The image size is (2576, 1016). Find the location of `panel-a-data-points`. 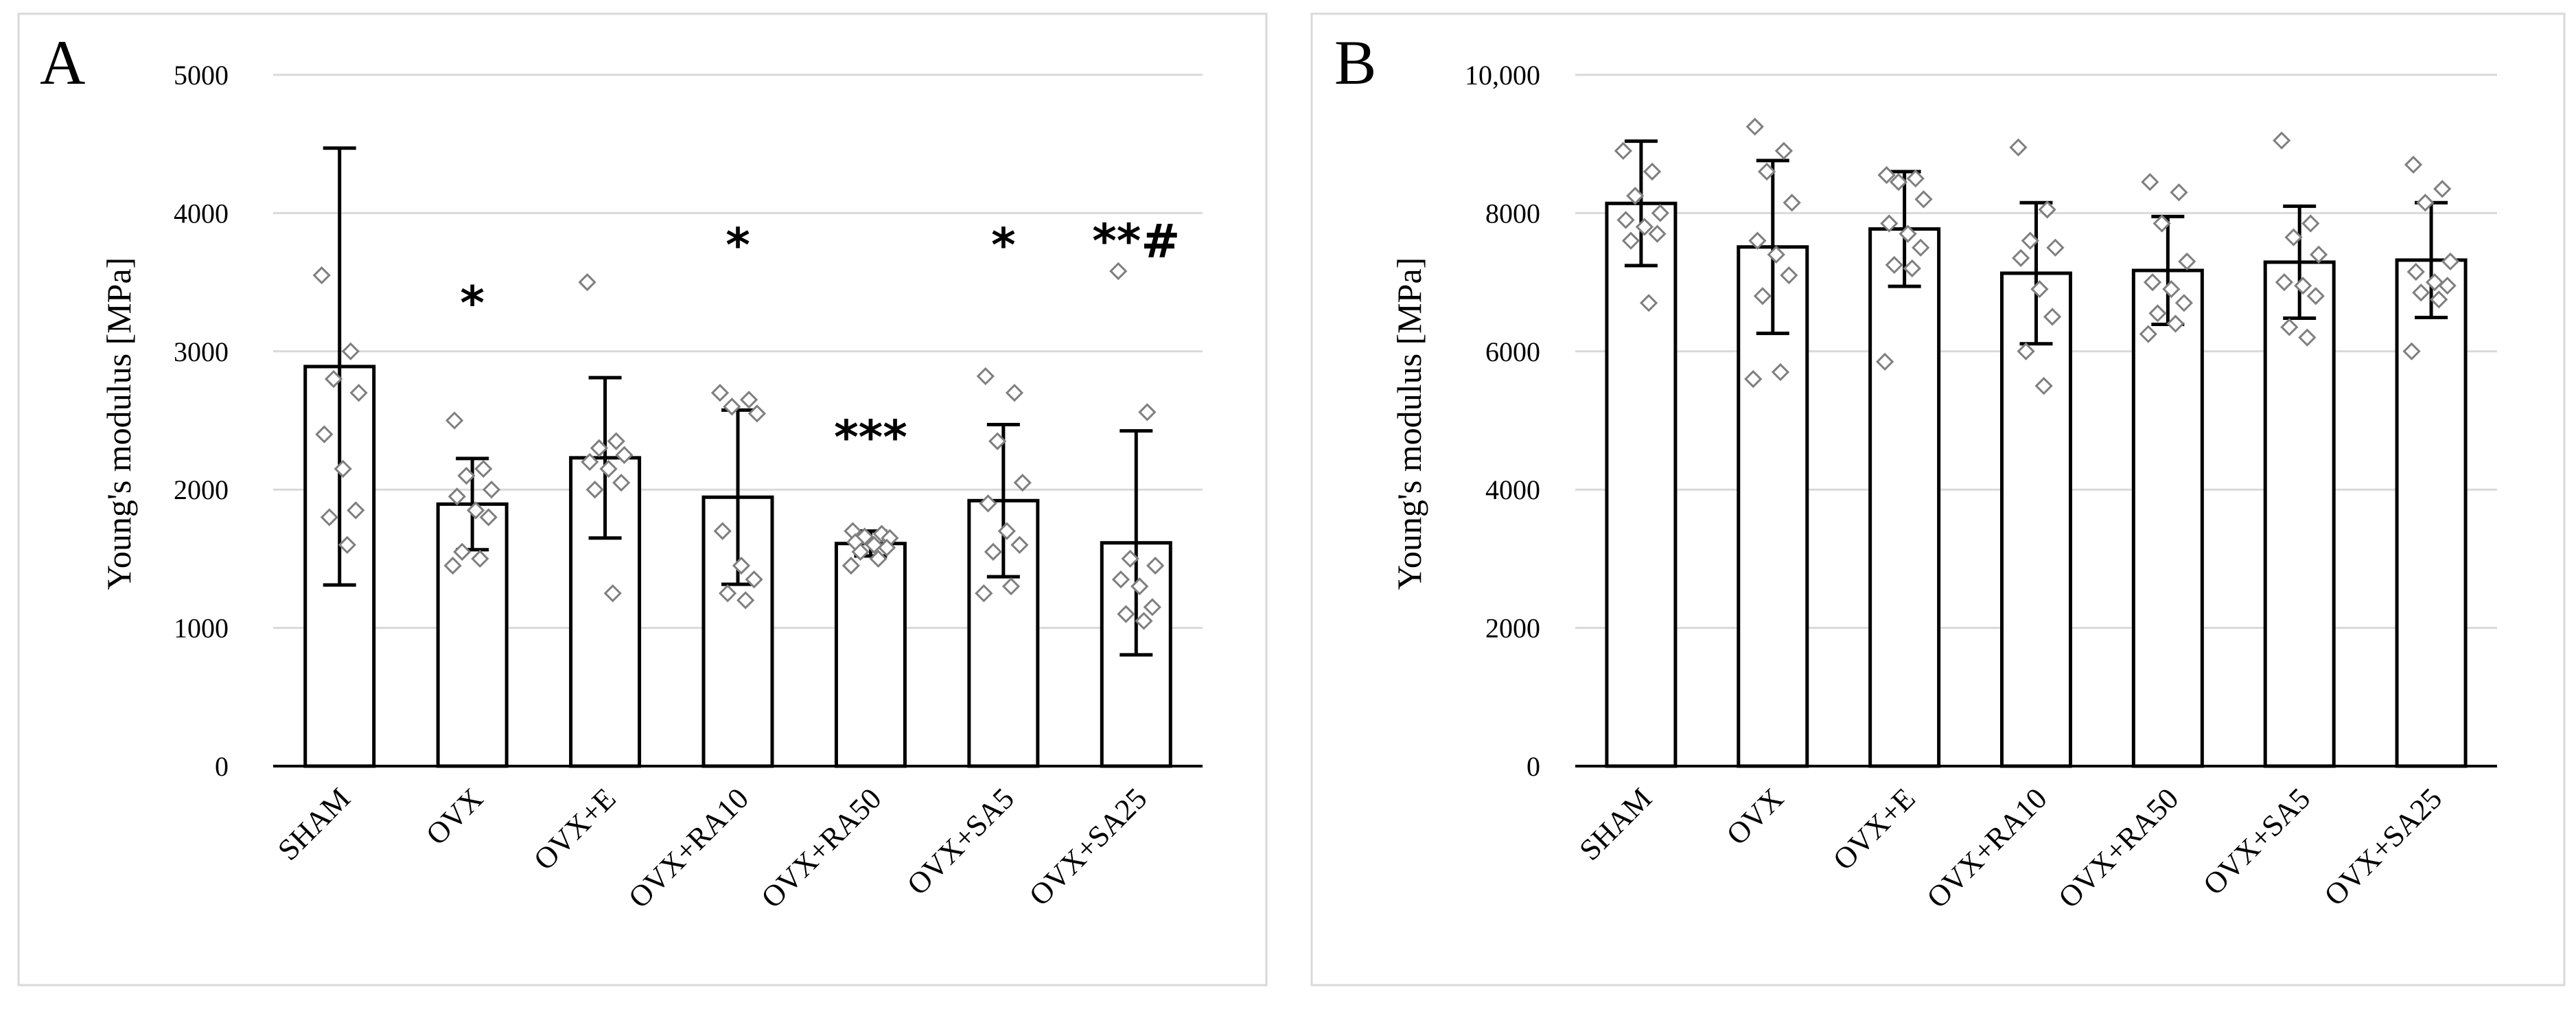

panel-a-data-points is located at coordinates (738, 446).